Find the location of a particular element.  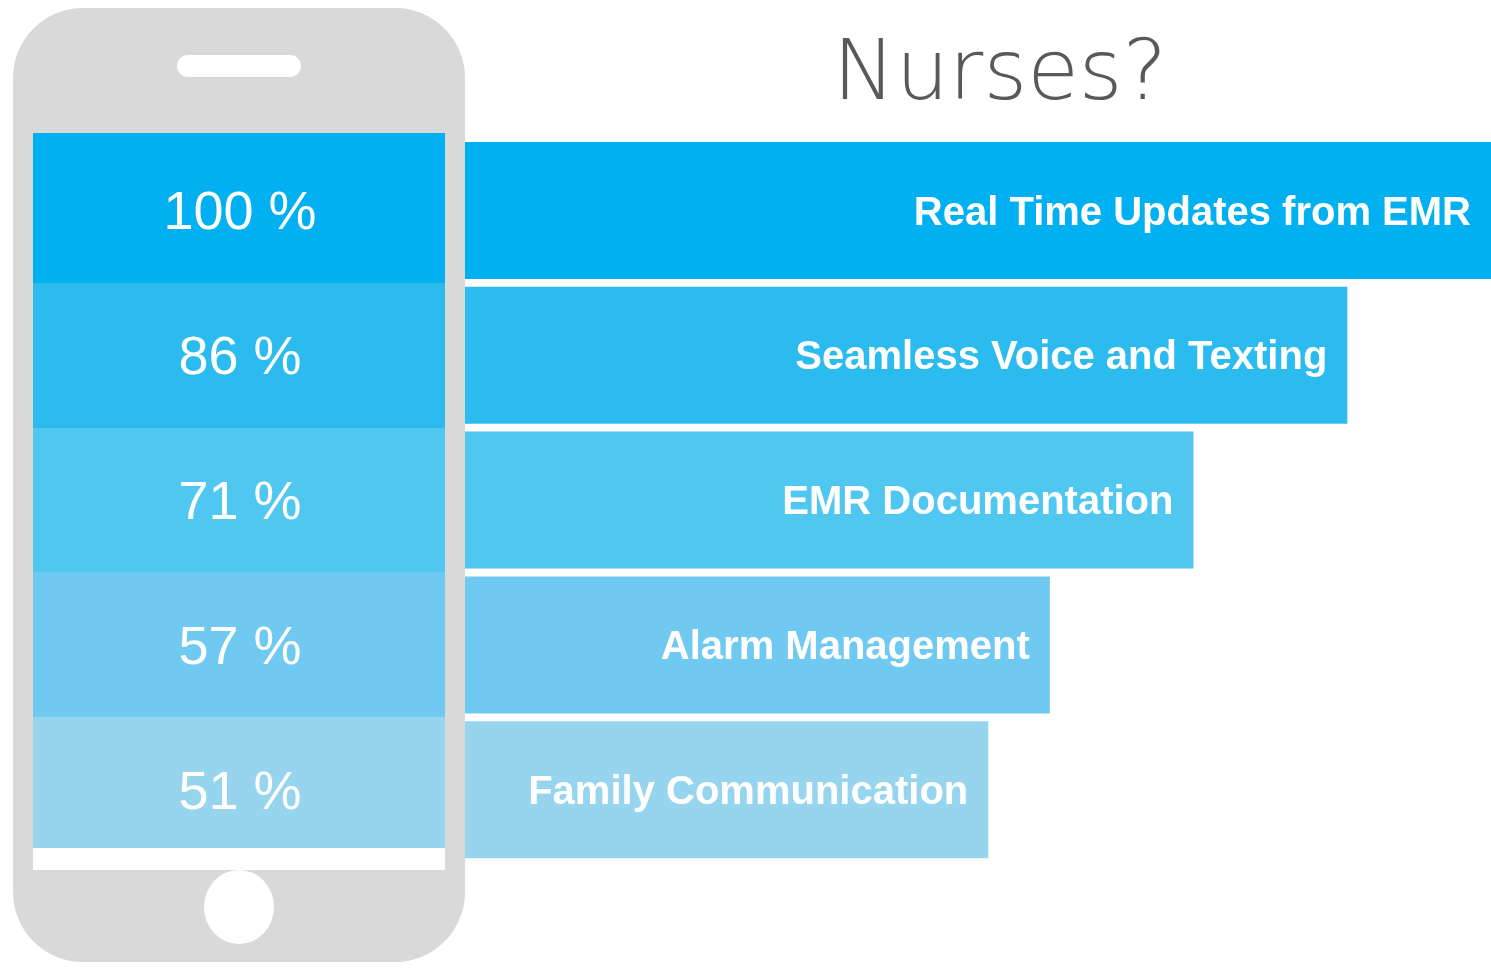

data-label: 100 % is located at coordinates (240, 210).